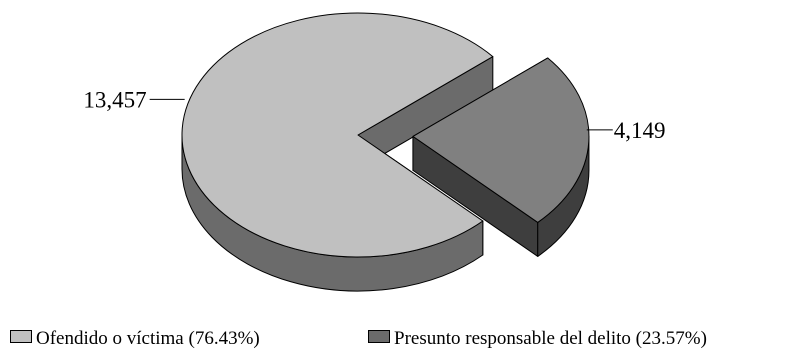 This screenshot has width=785, height=356. I want to click on legend-item-presunto: Presunto responsable del delito (23.57%), so click(537, 339).